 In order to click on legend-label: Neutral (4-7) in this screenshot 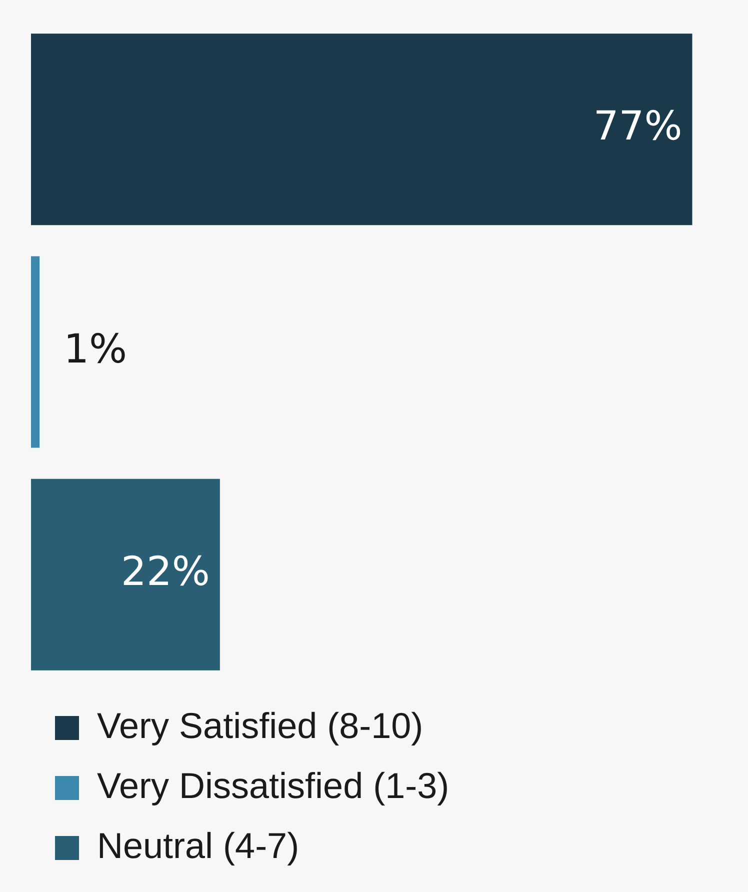, I will do `click(198, 845)`.